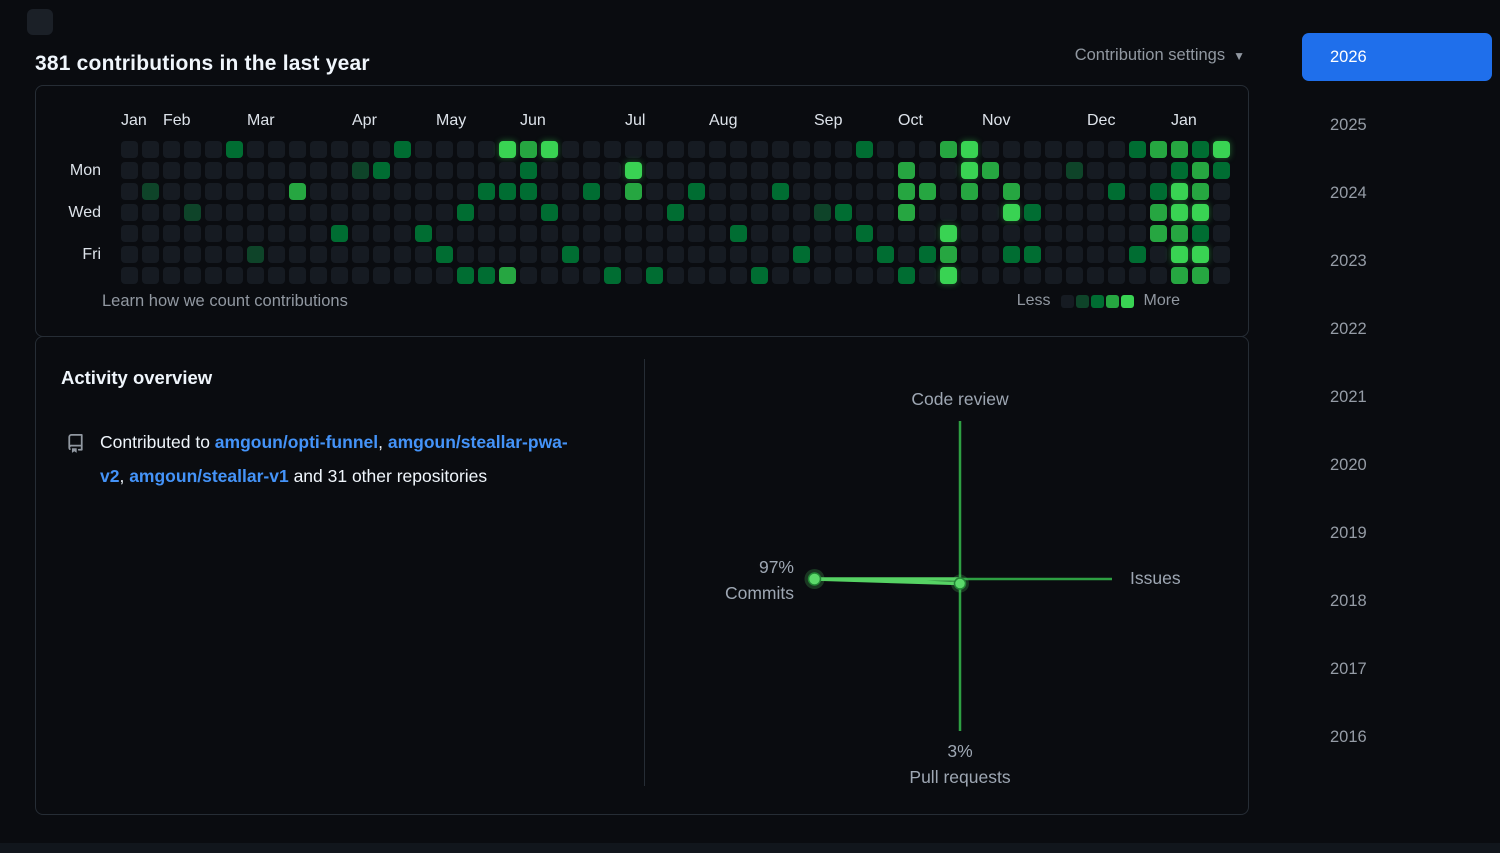 Image resolution: width=1500 pixels, height=853 pixels. Describe the element at coordinates (1348, 329) in the screenshot. I see `year-item-2022: 2022` at that location.